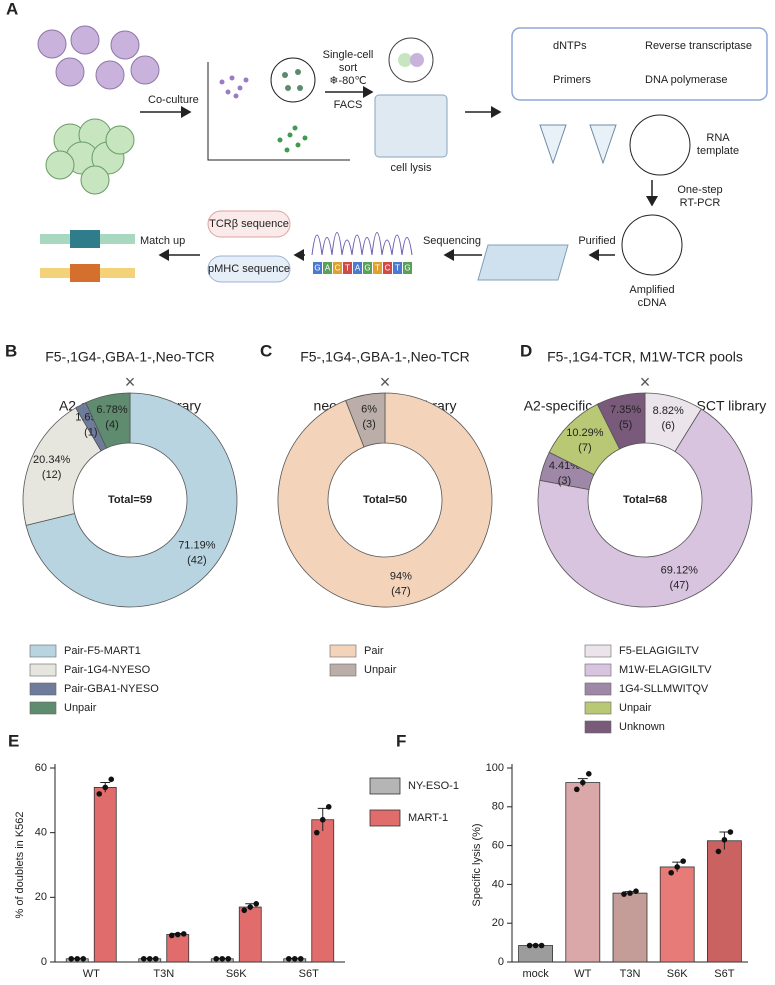 This screenshot has height=985, width=775. I want to click on x-tick-label: WT, so click(582, 974).